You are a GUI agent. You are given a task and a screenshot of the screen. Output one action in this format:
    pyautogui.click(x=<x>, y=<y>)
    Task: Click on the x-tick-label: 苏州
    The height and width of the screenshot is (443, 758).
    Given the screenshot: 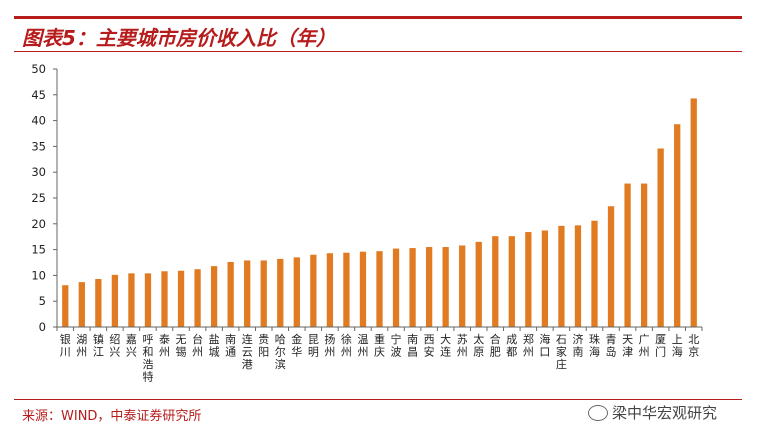 What is the action you would take?
    pyautogui.click(x=462, y=346)
    